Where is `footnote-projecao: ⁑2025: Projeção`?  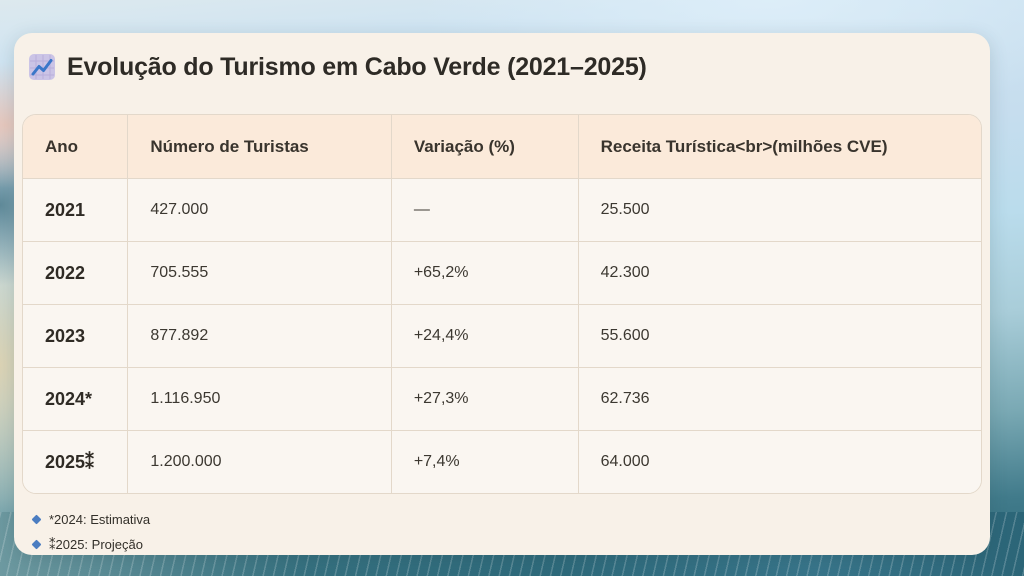 footnote-projecao: ⁑2025: Projeção is located at coordinates (506, 544).